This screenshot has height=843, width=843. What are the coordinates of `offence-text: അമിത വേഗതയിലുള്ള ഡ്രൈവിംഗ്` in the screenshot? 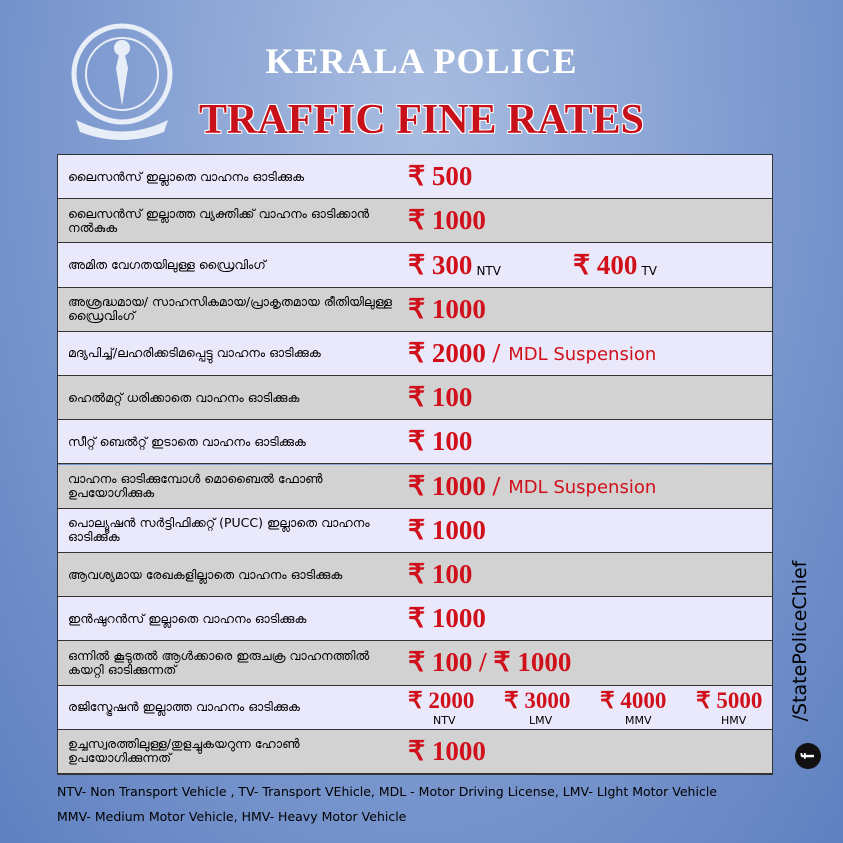 It's located at (167, 265).